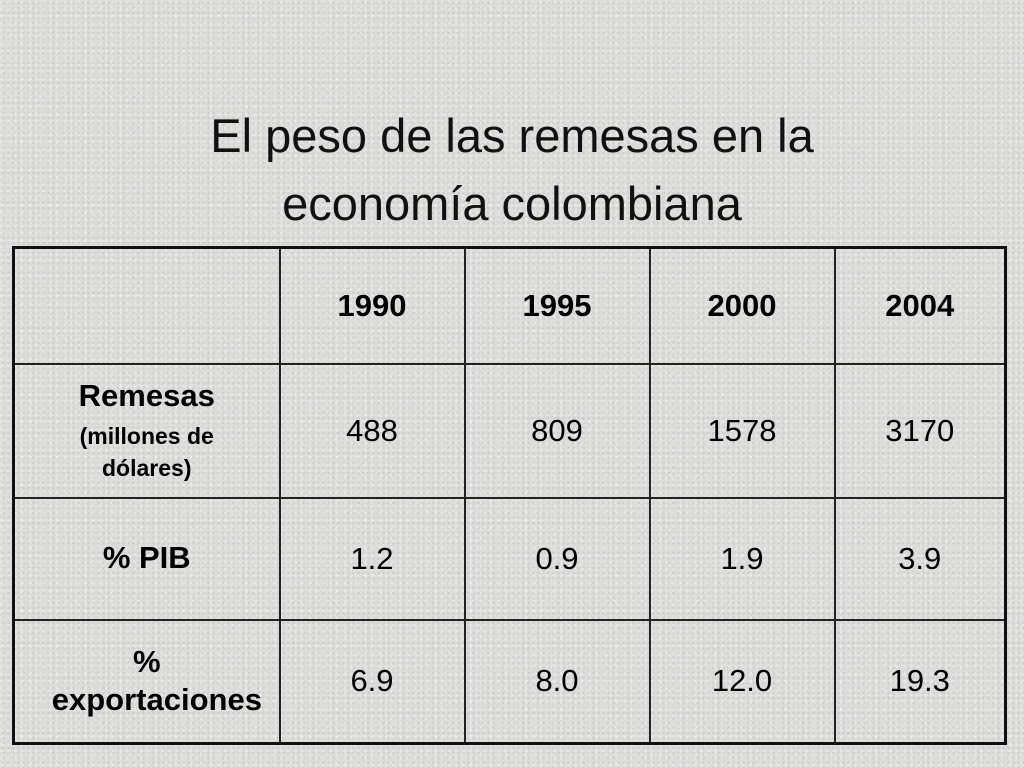 The width and height of the screenshot is (1024, 768). What do you see at coordinates (146, 395) in the screenshot?
I see `row-label: Remesas` at bounding box center [146, 395].